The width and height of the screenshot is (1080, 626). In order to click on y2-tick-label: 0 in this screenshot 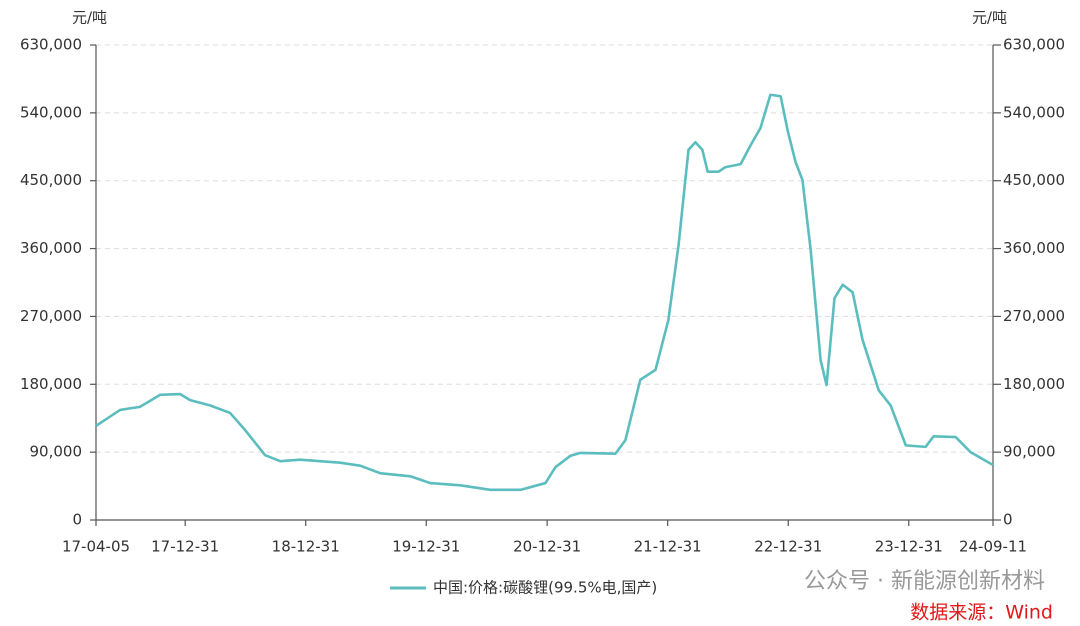, I will do `click(1008, 520)`.